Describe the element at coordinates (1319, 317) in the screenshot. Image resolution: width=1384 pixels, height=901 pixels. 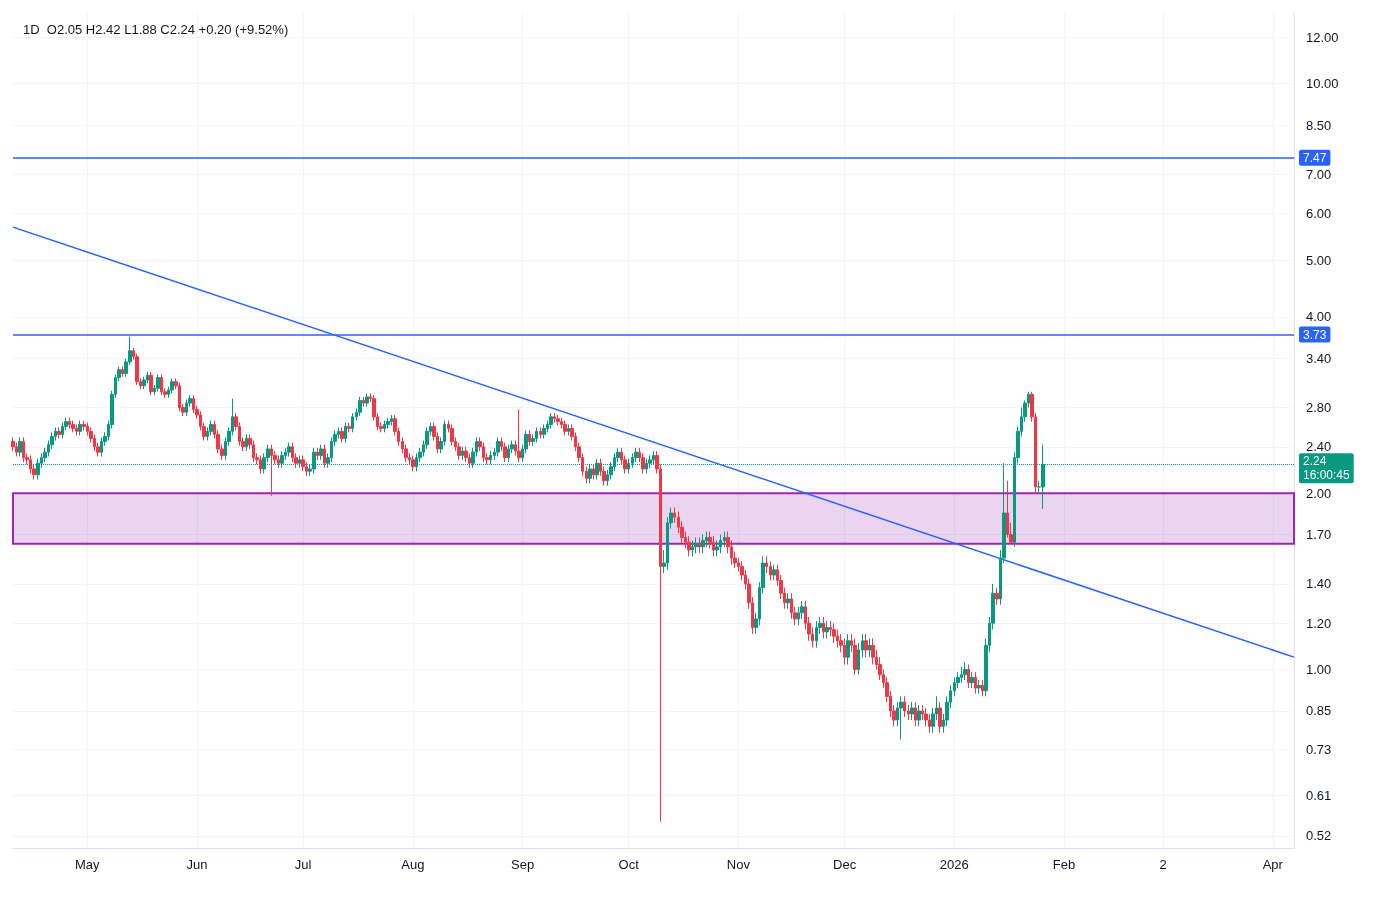
I see `y-tick-label: 4.00` at that location.